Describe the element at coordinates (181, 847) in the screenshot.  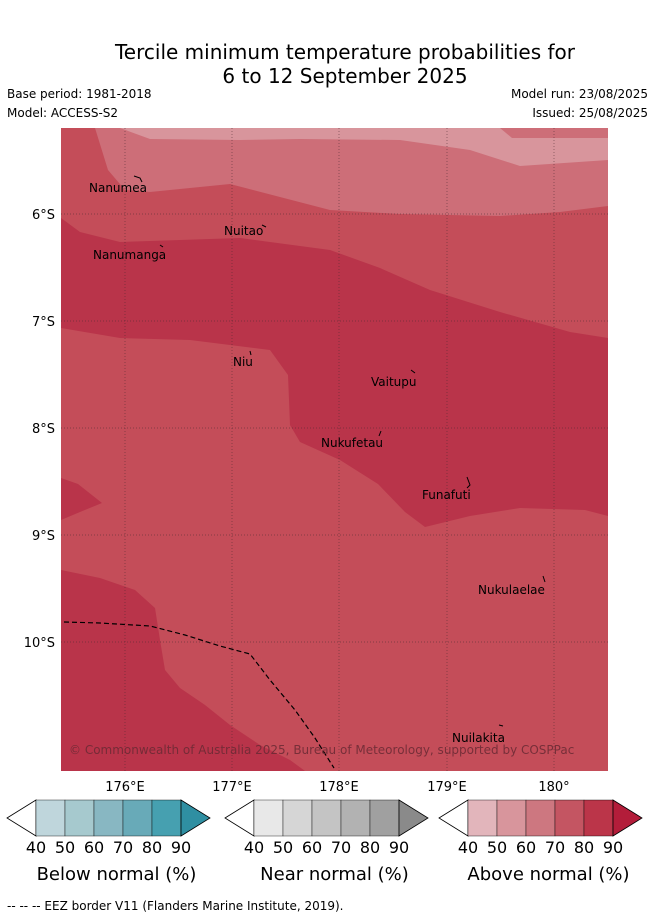
I see `colorbar-below-tick-label: 90` at that location.